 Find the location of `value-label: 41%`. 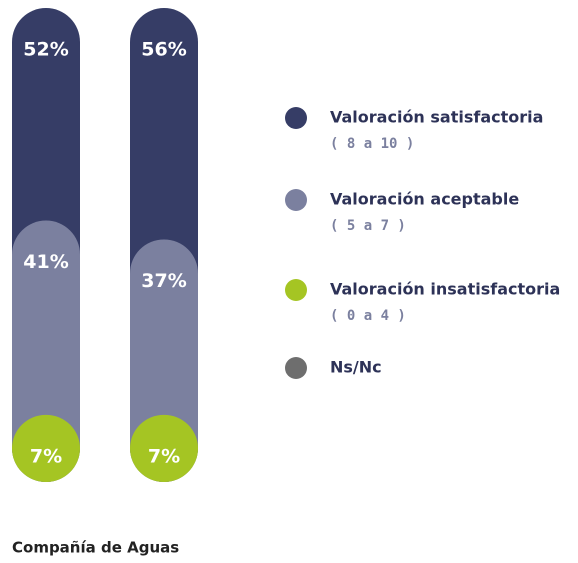

value-label: 41% is located at coordinates (45, 262).